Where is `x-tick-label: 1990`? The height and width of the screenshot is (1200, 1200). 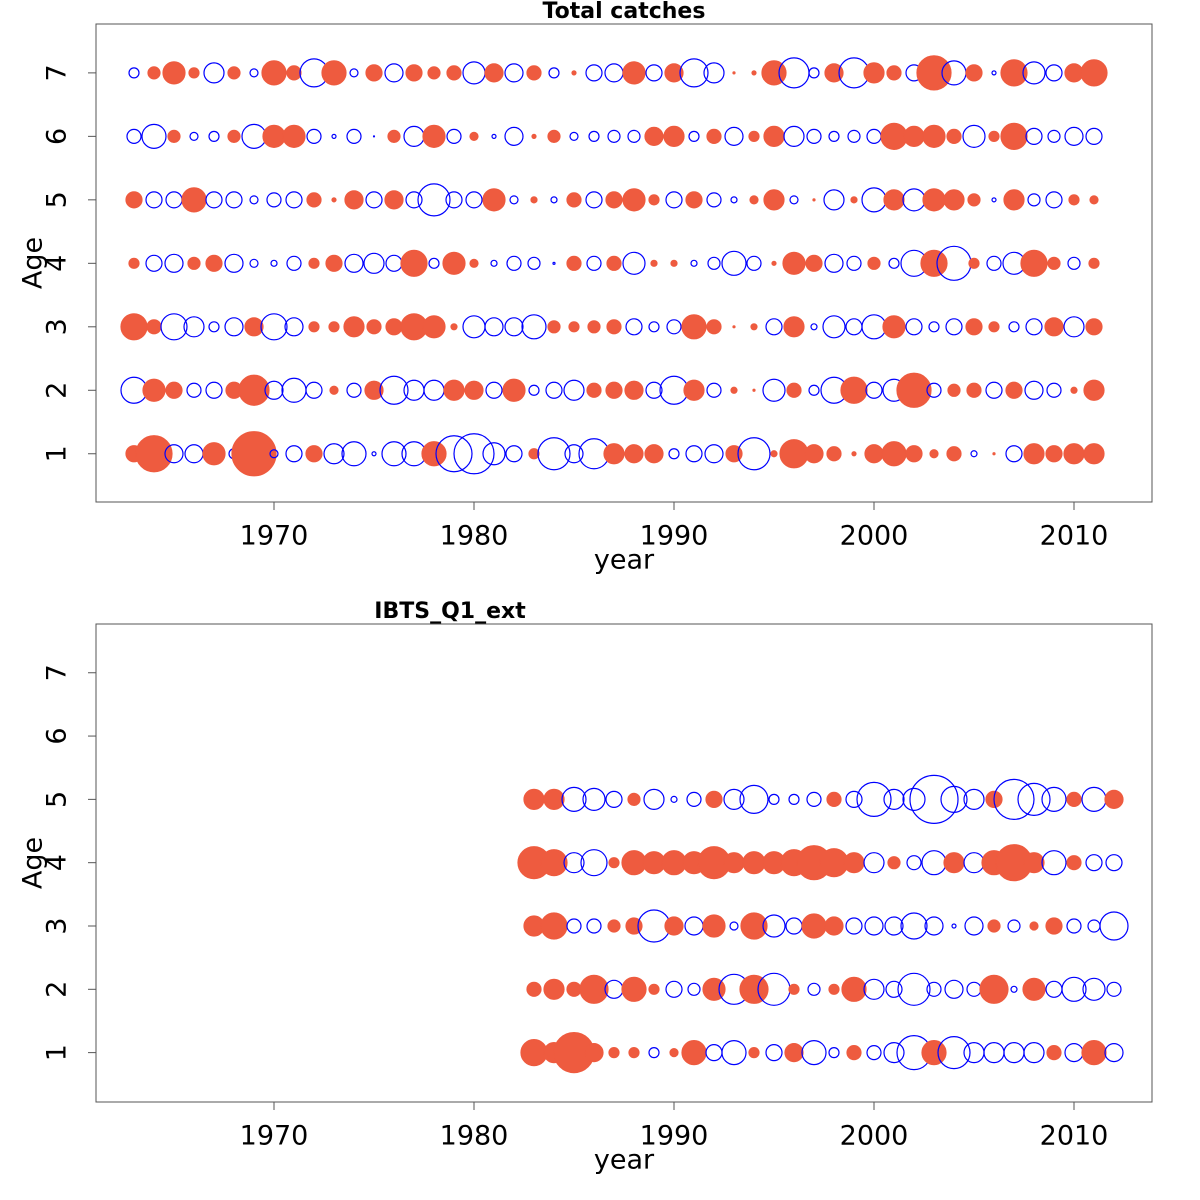 x-tick-label: 1990 is located at coordinates (674, 536).